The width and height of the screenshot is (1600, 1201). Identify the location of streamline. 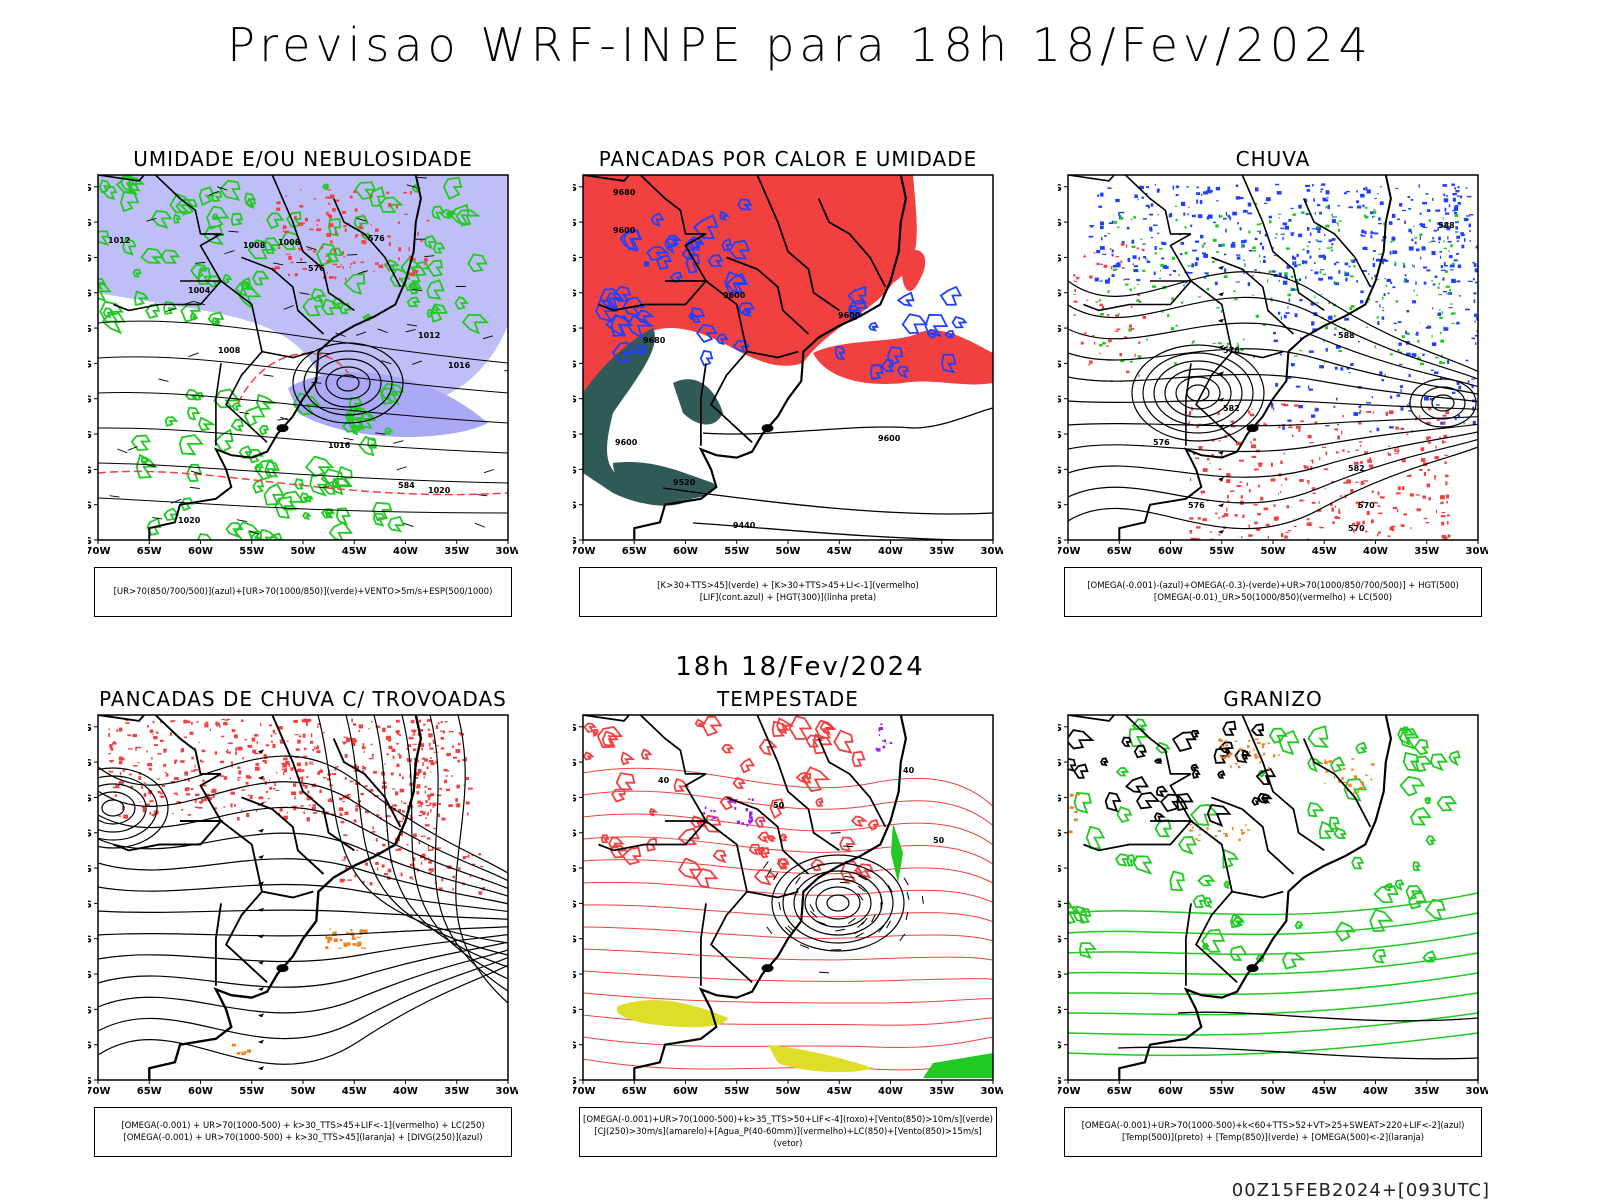
(1278, 405).